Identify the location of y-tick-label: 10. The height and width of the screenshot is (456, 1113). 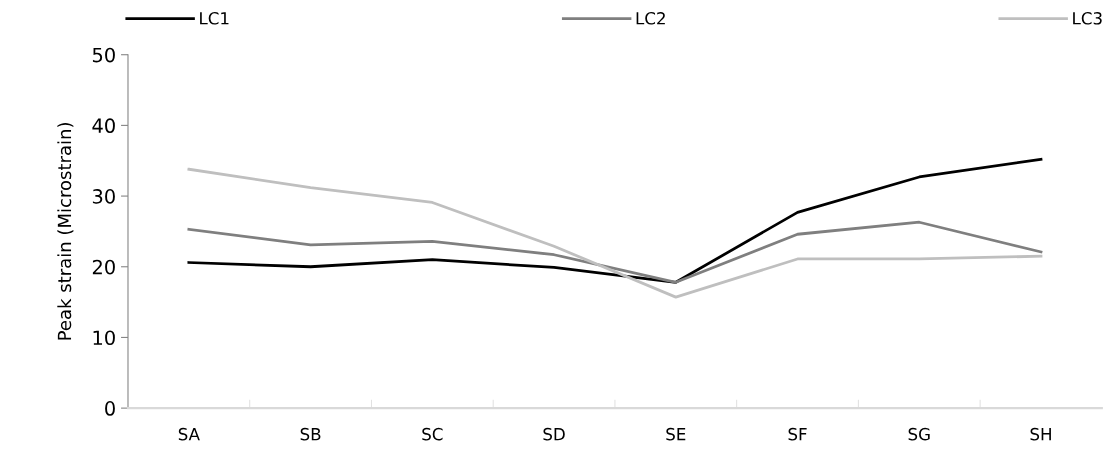
(104, 338).